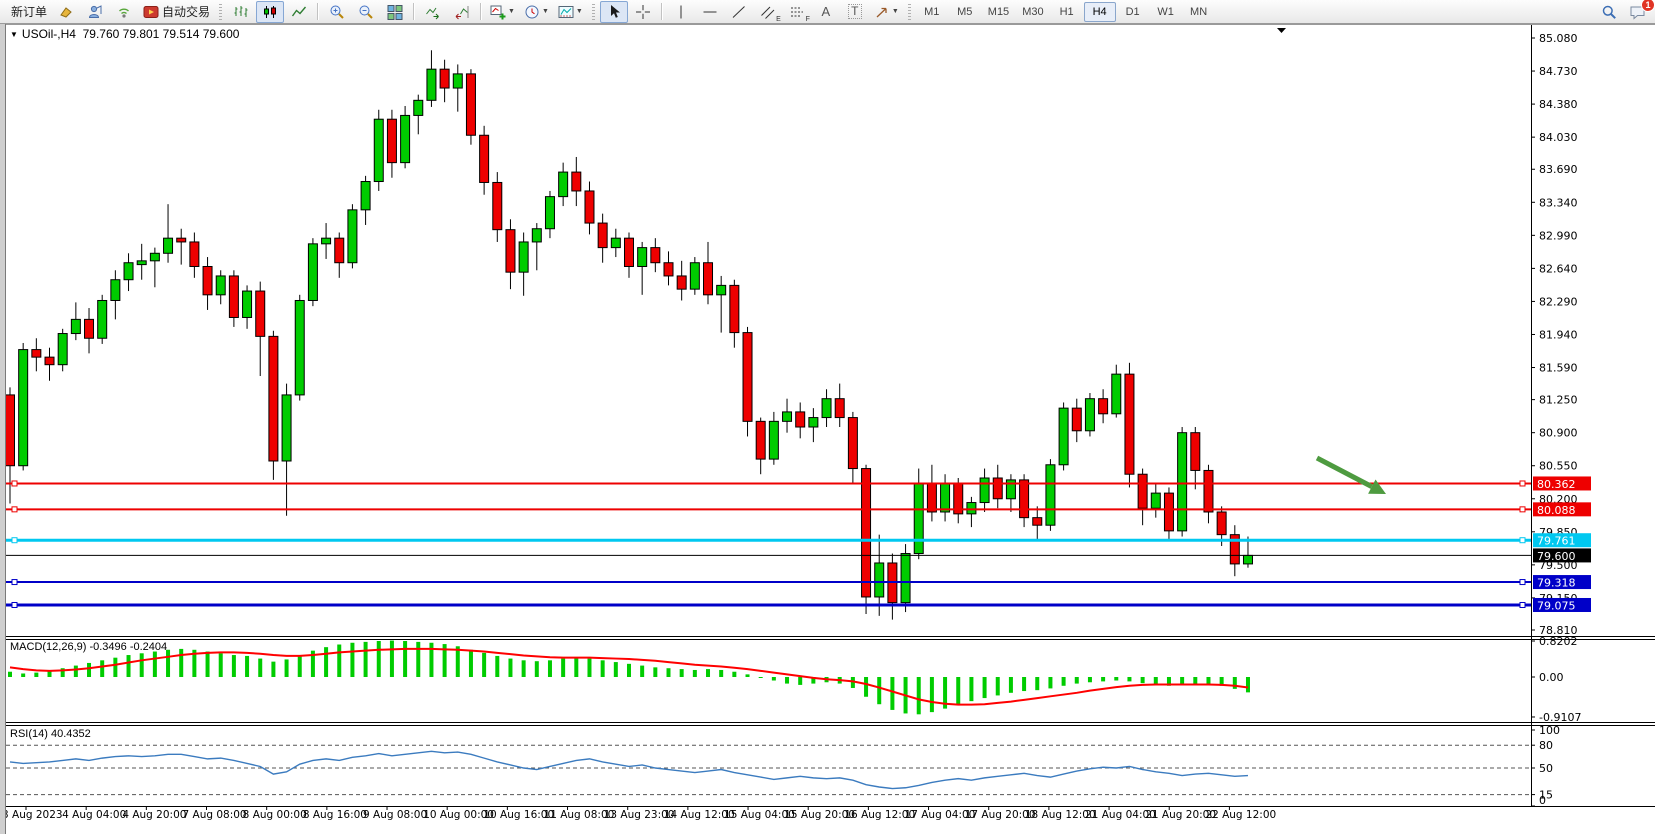 This screenshot has height=834, width=1655. What do you see at coordinates (768, 483) in the screenshot?
I see `price-level-line-80.362` at bounding box center [768, 483].